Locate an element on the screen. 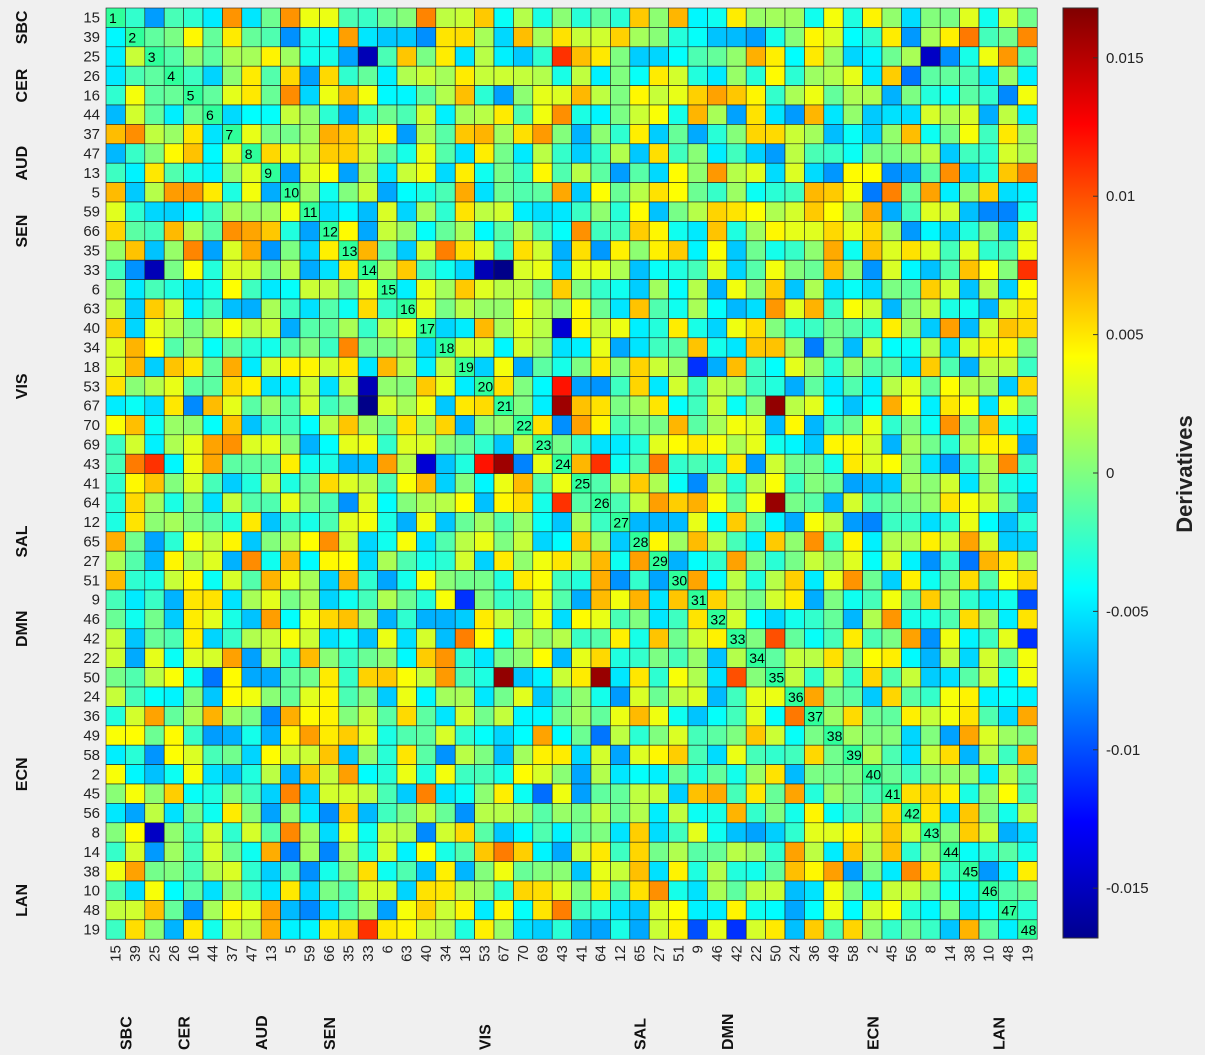  diagonal-label: 20 is located at coordinates (486, 387).